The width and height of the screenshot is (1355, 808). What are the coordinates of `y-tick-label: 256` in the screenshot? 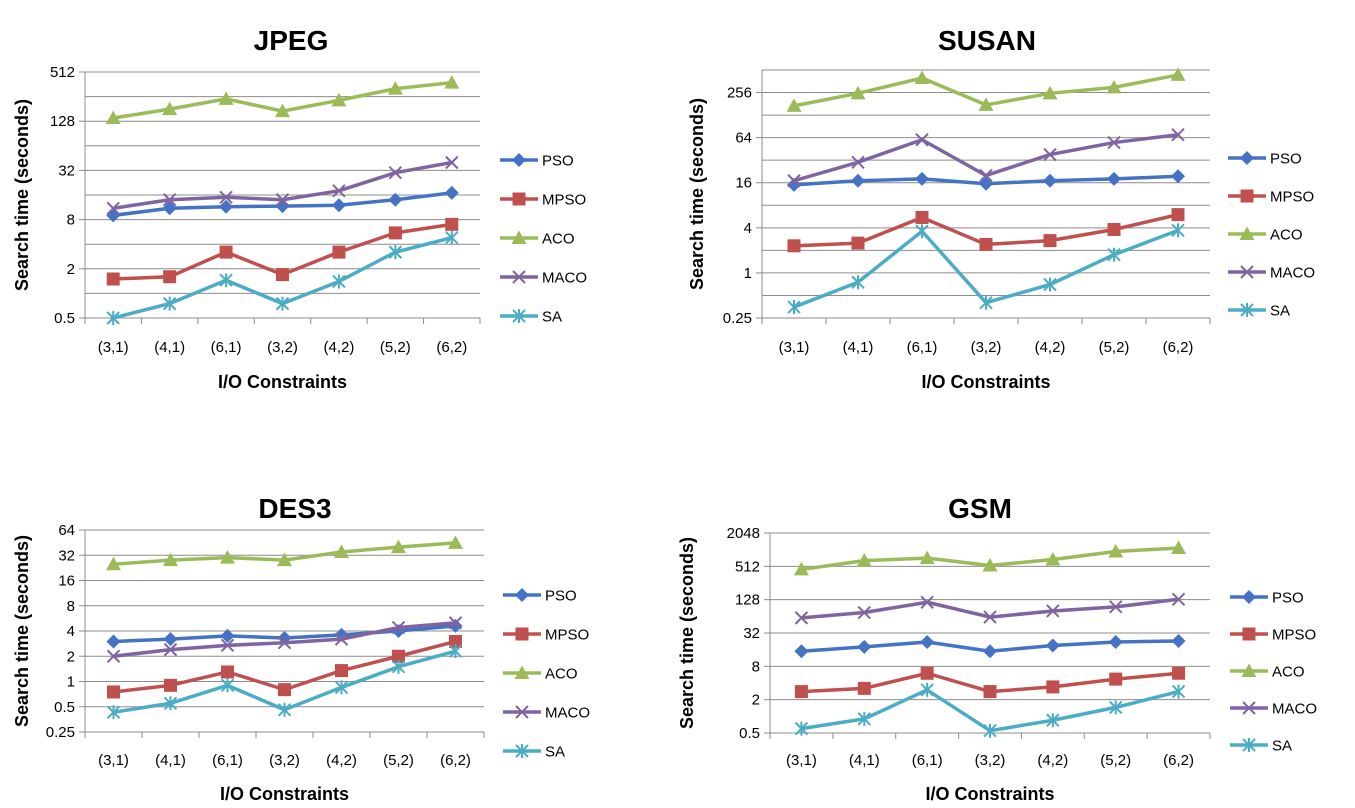 It's located at (739, 93).